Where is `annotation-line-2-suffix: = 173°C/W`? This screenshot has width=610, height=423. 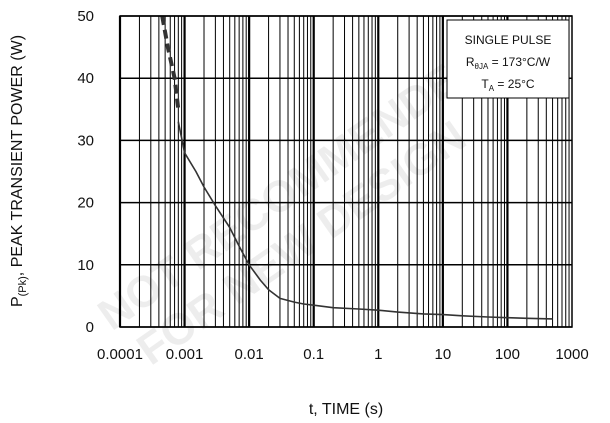 annotation-line-2-suffix: = 173°C/W is located at coordinates (519, 62).